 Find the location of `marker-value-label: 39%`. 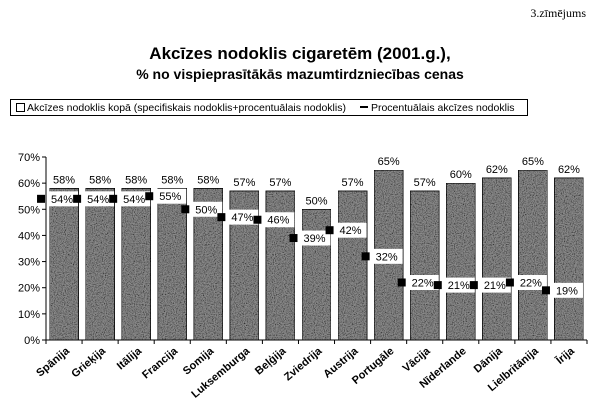

marker-value-label: 39% is located at coordinates (314, 239).